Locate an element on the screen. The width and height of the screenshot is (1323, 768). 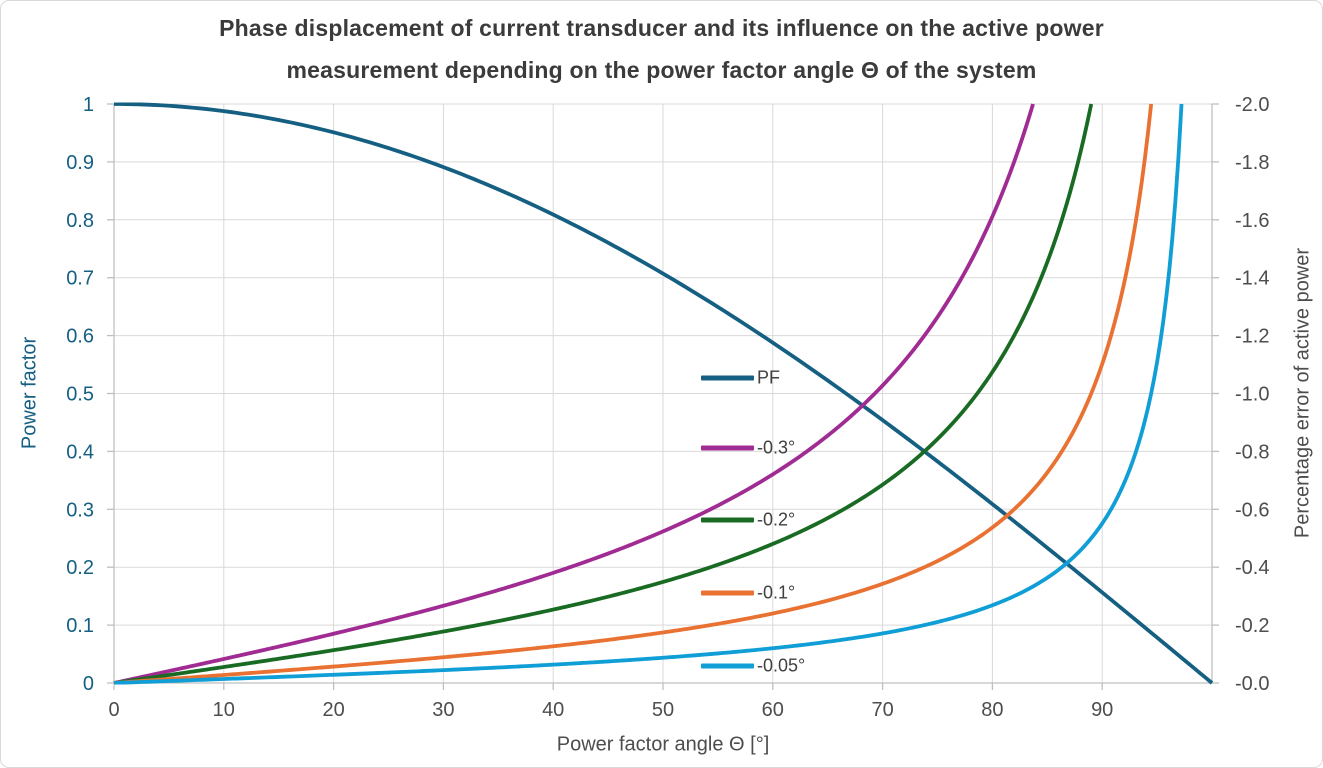
y-right-tick-label: -1.8 is located at coordinates (1252, 163).